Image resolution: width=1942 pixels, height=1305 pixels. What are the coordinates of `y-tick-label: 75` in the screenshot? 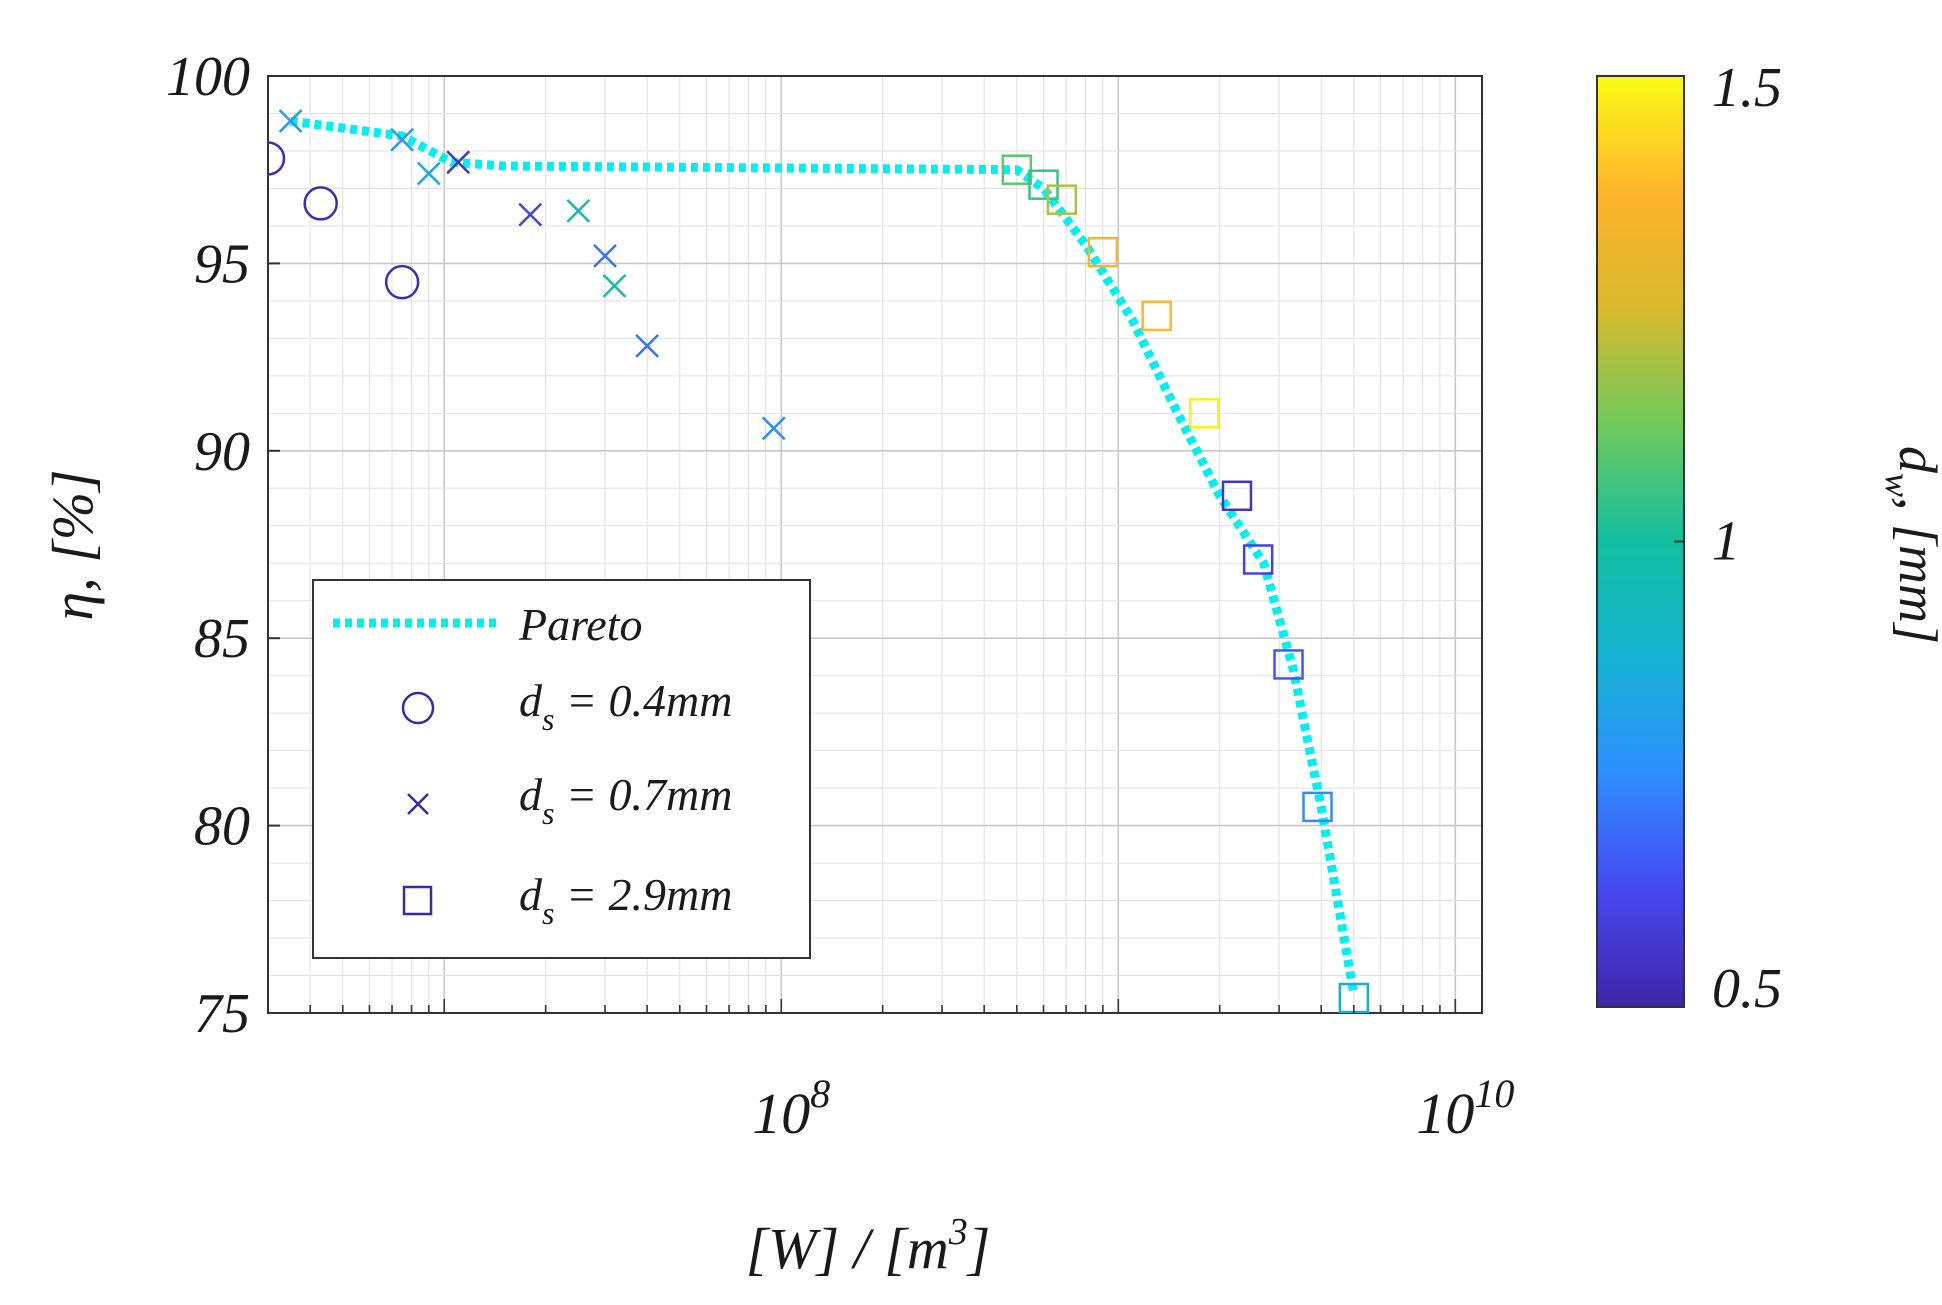 It's located at (222, 1014).